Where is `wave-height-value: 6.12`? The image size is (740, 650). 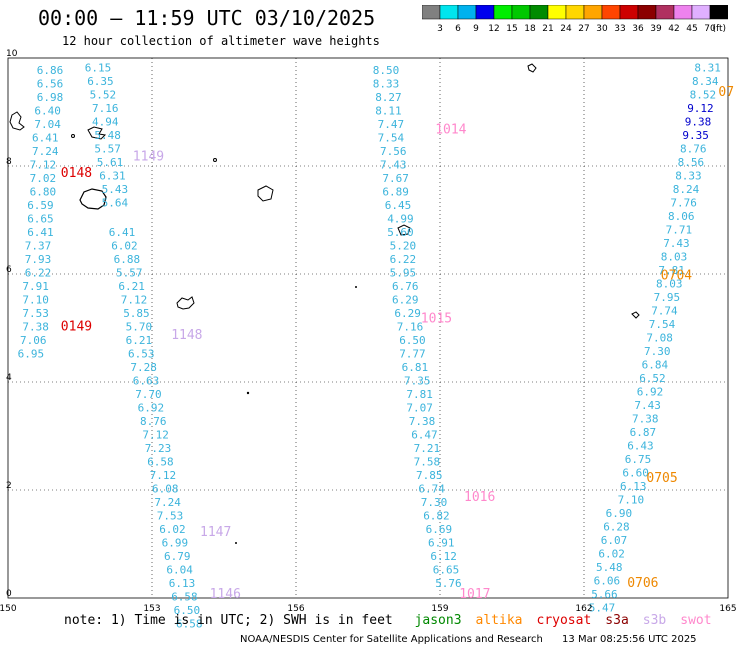 wave-height-value: 6.12 is located at coordinates (443, 556).